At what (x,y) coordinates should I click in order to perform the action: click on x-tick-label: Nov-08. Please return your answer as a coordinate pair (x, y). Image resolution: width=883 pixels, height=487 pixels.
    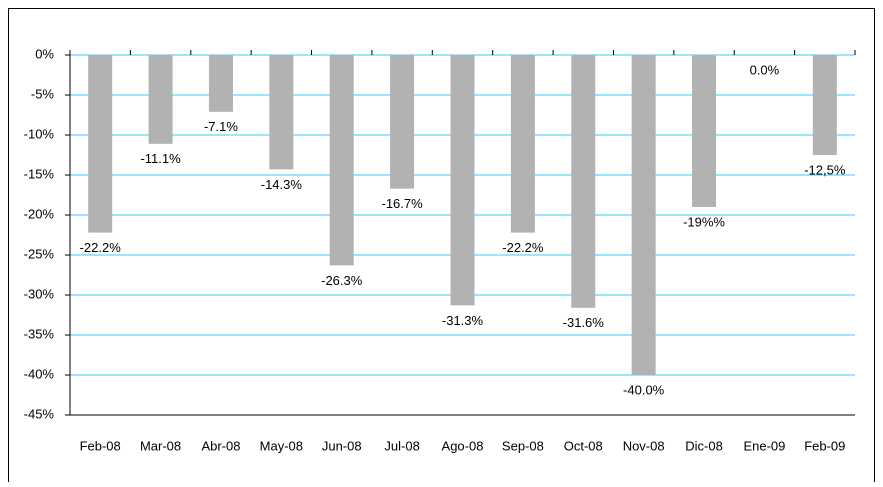
    Looking at the image, I should click on (644, 445).